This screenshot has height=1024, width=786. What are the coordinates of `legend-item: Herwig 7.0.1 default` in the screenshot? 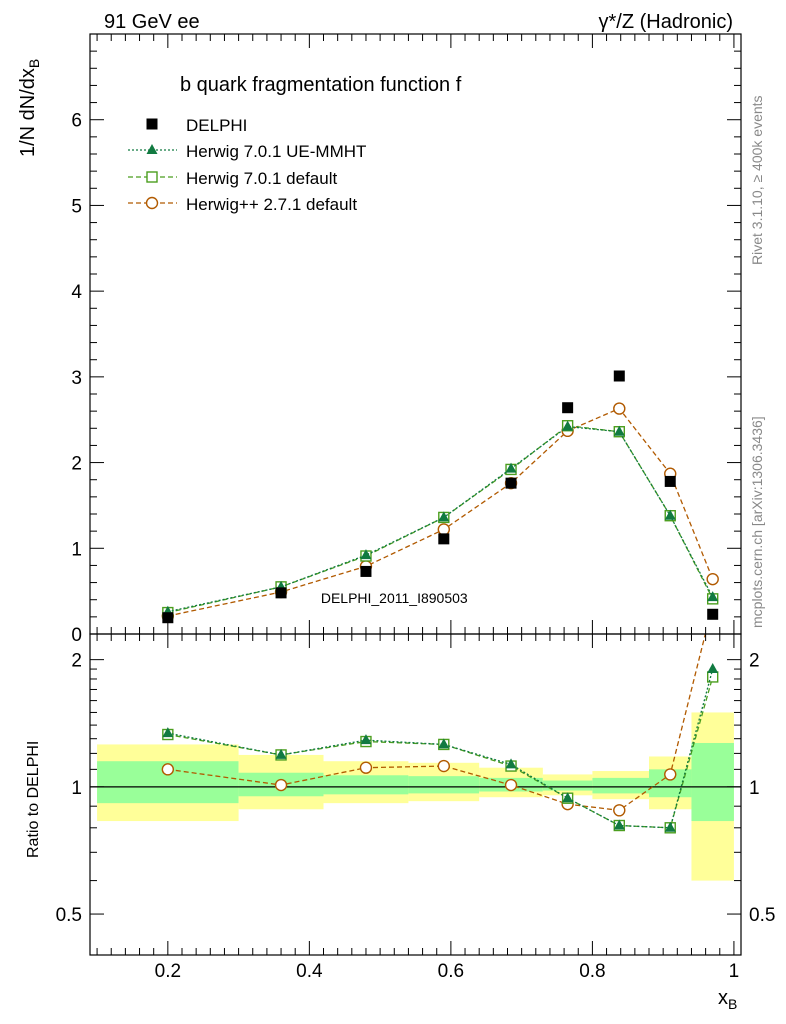 It's located at (232, 178).